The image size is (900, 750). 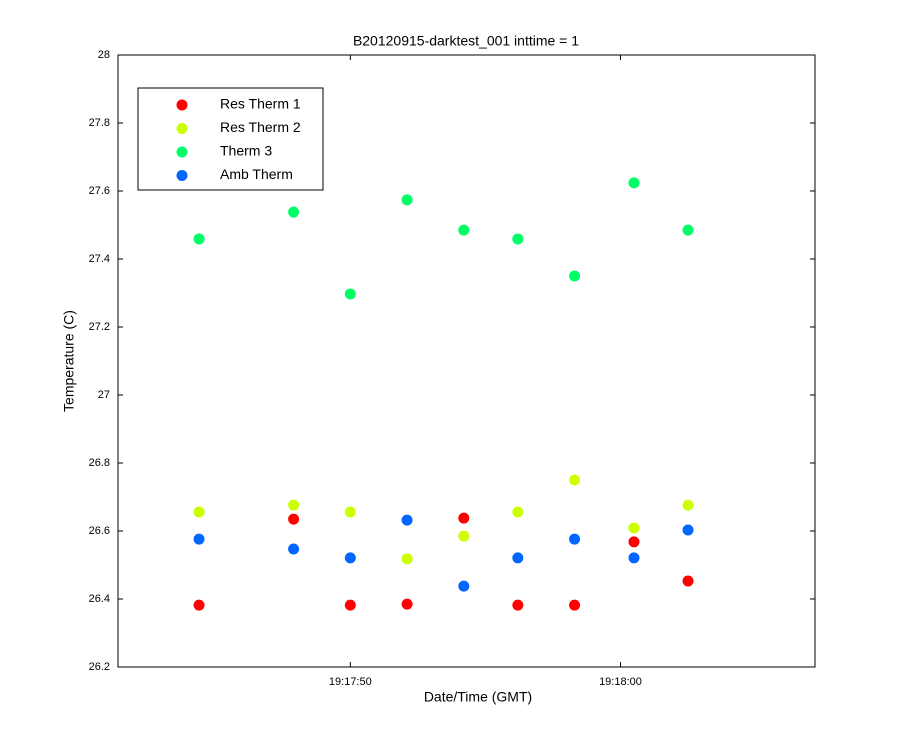 I want to click on y-tick-label: 27, so click(x=104, y=395).